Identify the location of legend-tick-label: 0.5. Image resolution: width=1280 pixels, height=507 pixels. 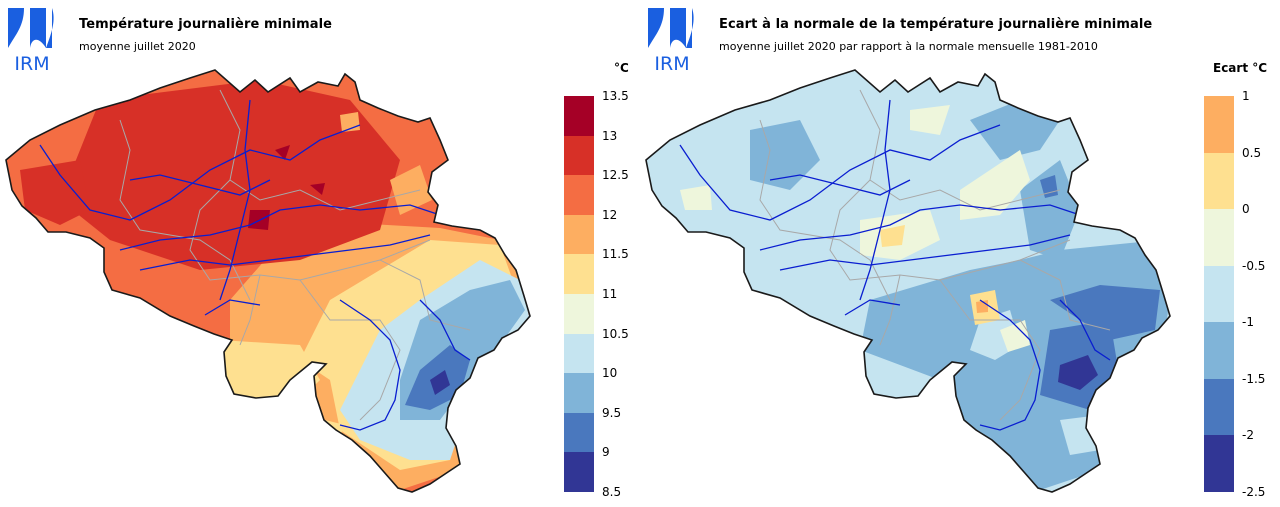
(1252, 152).